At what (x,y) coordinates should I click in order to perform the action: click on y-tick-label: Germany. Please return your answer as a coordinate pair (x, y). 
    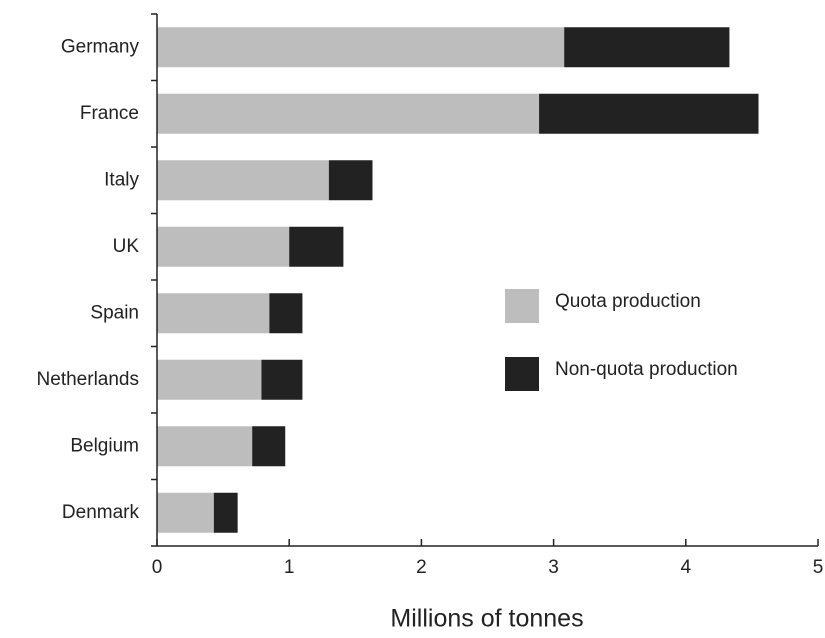
    Looking at the image, I should click on (100, 46).